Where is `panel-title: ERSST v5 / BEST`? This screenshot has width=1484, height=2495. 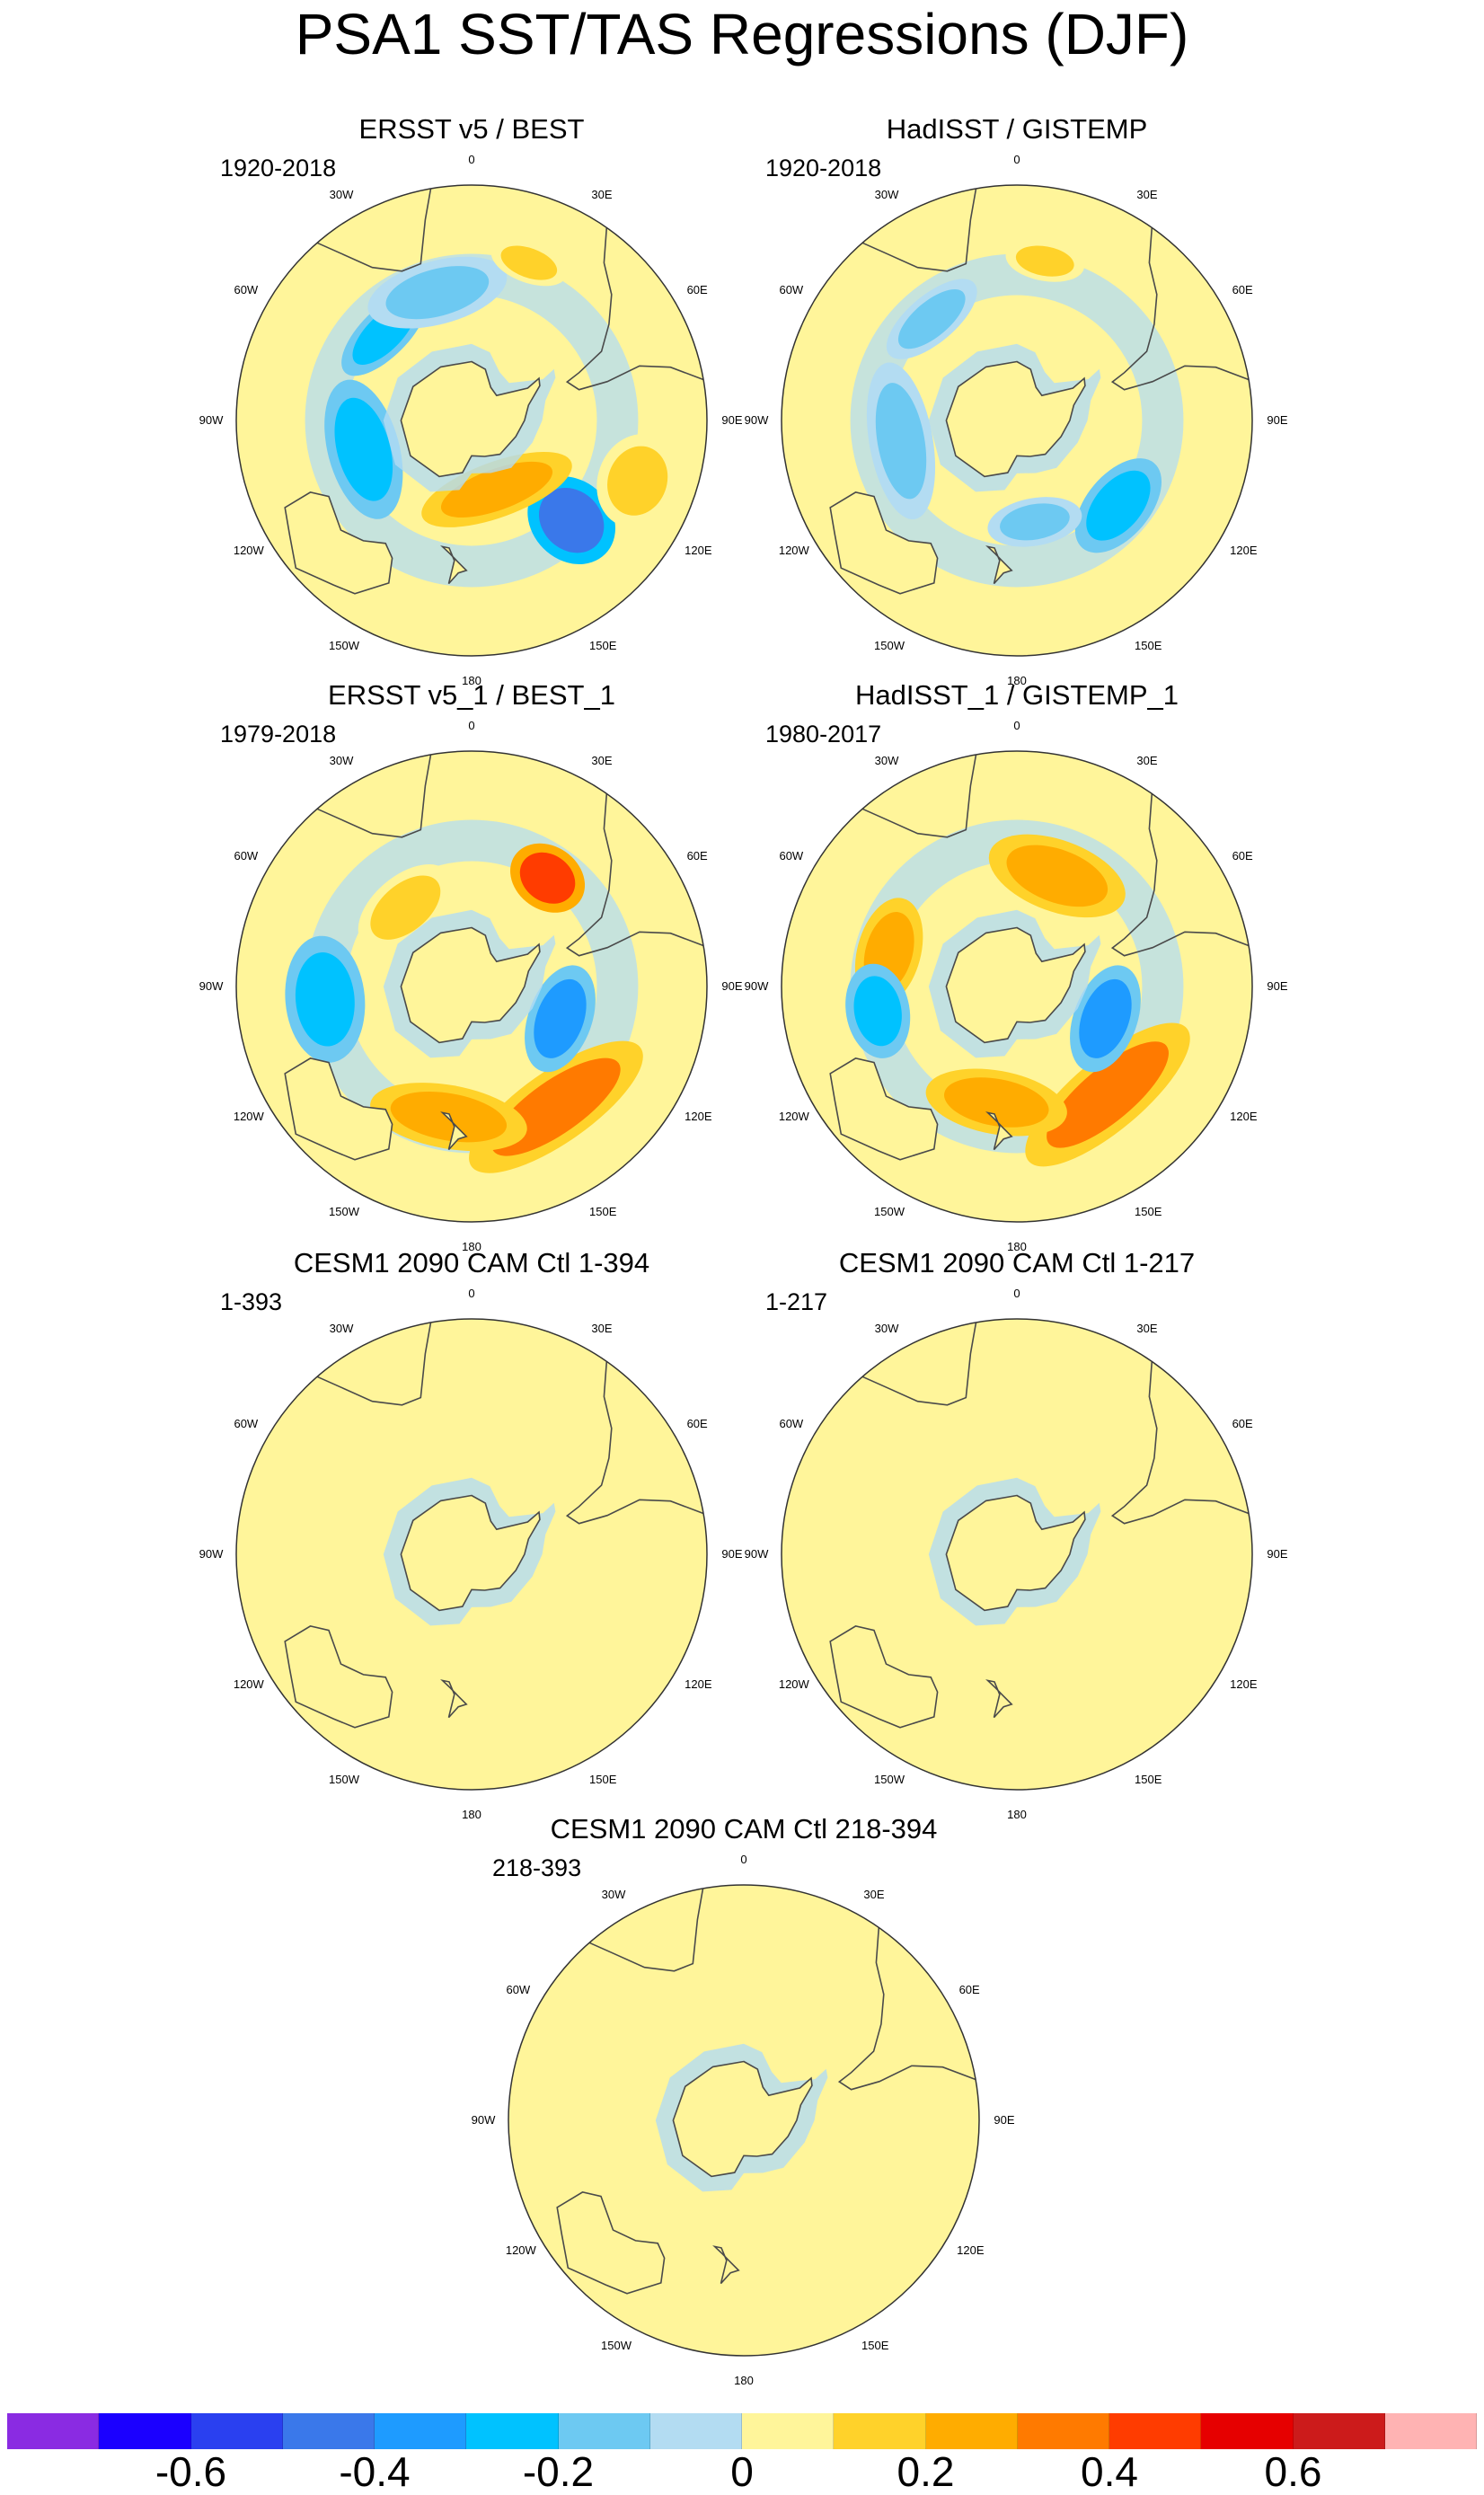 panel-title: ERSST v5 / BEST is located at coordinates (472, 129).